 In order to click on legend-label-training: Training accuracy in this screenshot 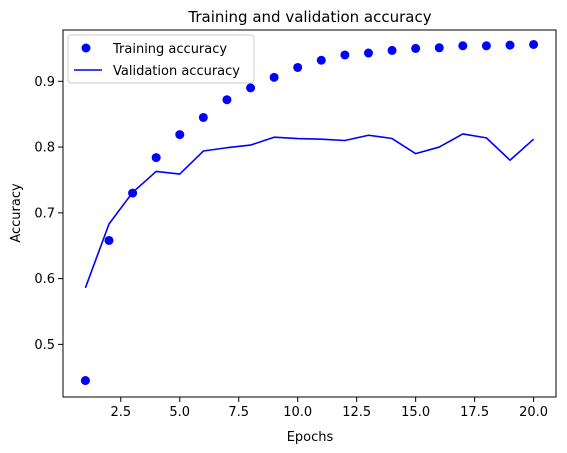, I will do `click(169, 49)`.